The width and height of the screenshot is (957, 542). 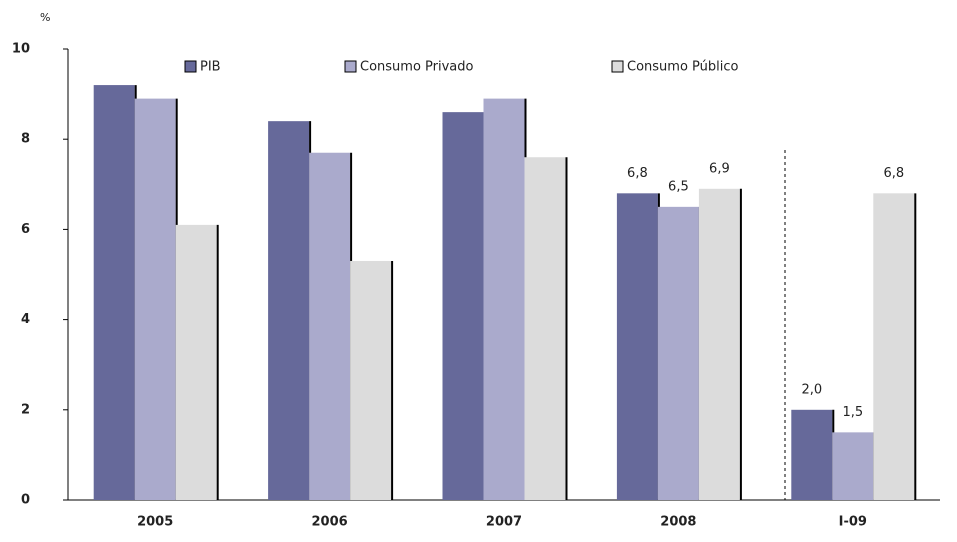 I want to click on legend-label: Consumo Privado, so click(x=417, y=67).